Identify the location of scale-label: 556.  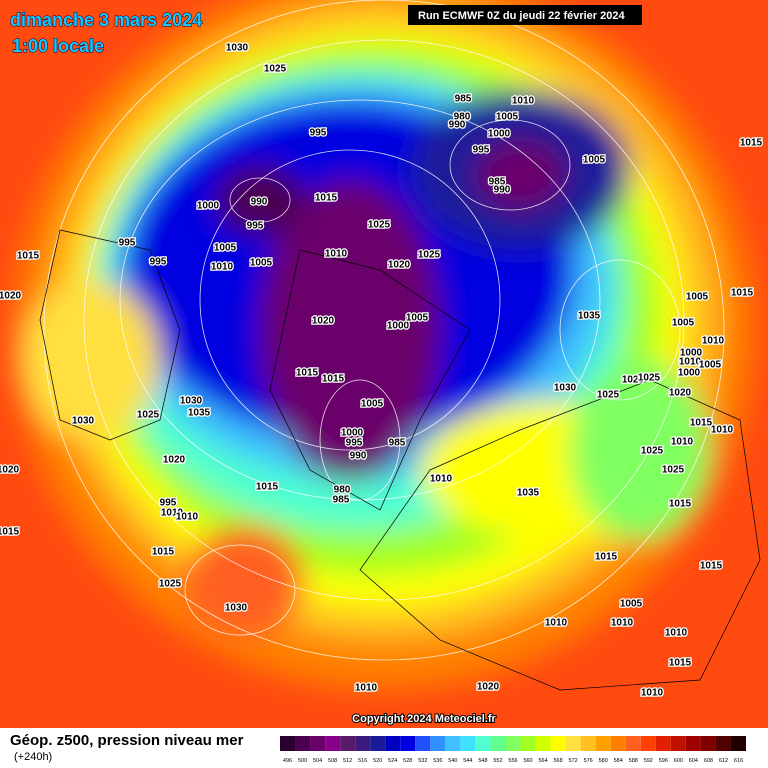
(512, 761).